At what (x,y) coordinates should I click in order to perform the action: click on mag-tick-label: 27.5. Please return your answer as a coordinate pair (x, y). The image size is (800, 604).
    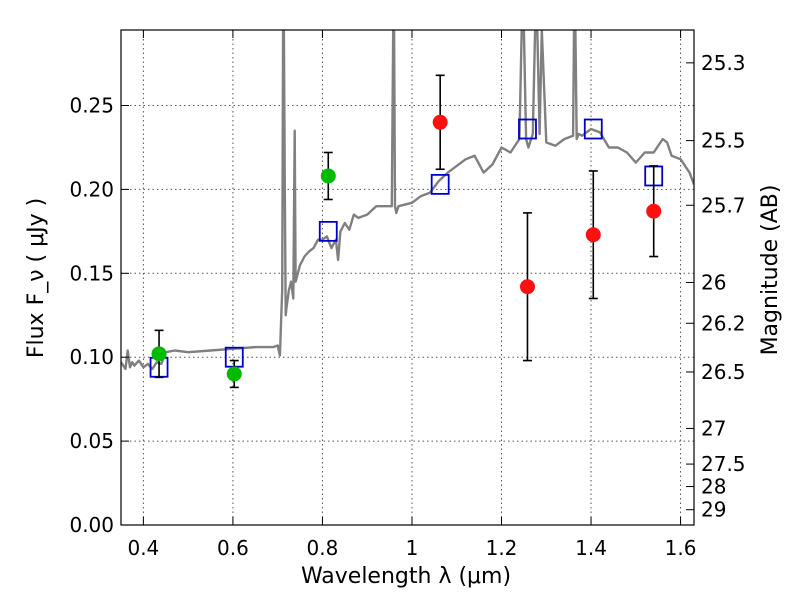
    Looking at the image, I should click on (723, 464).